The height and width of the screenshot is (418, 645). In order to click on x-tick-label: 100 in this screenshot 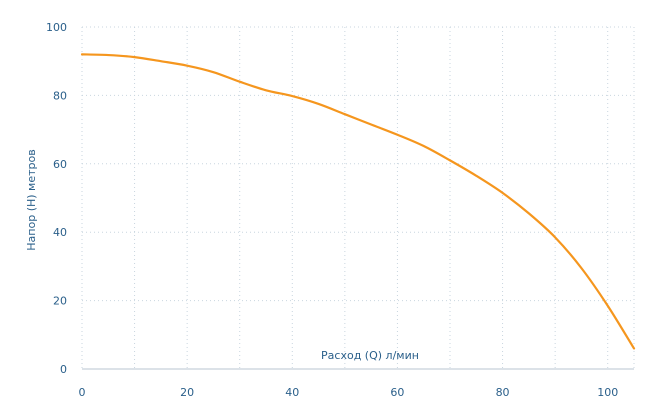, I will do `click(607, 392)`.